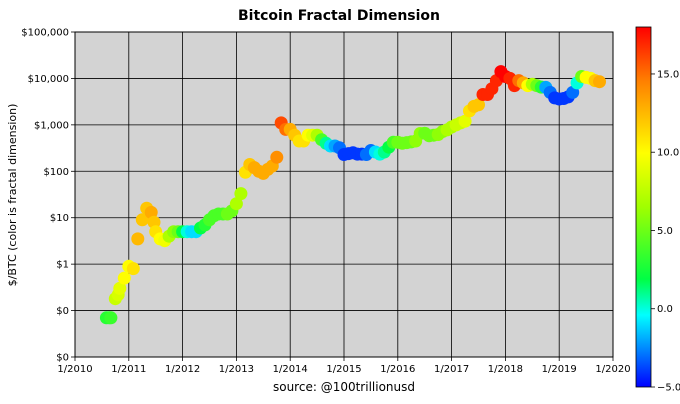 The width and height of the screenshot is (680, 404). I want to click on colorbar-tick-label: 0.0, so click(665, 309).